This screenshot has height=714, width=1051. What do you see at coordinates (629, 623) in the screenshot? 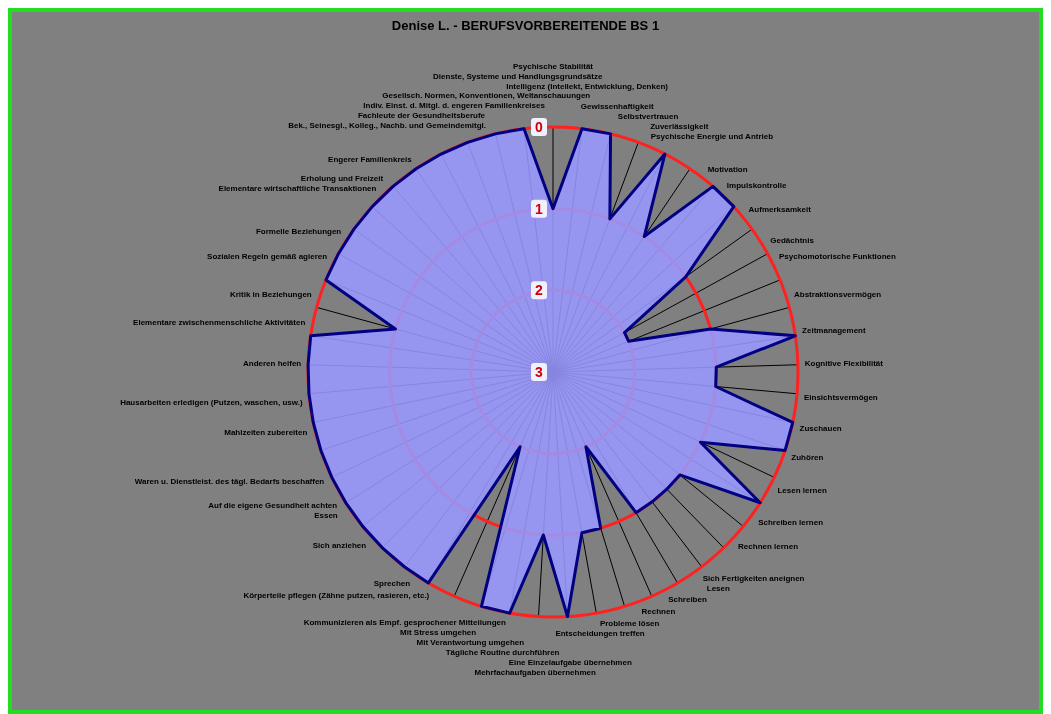
I see `spoke-label: Probleme lösen` at bounding box center [629, 623].